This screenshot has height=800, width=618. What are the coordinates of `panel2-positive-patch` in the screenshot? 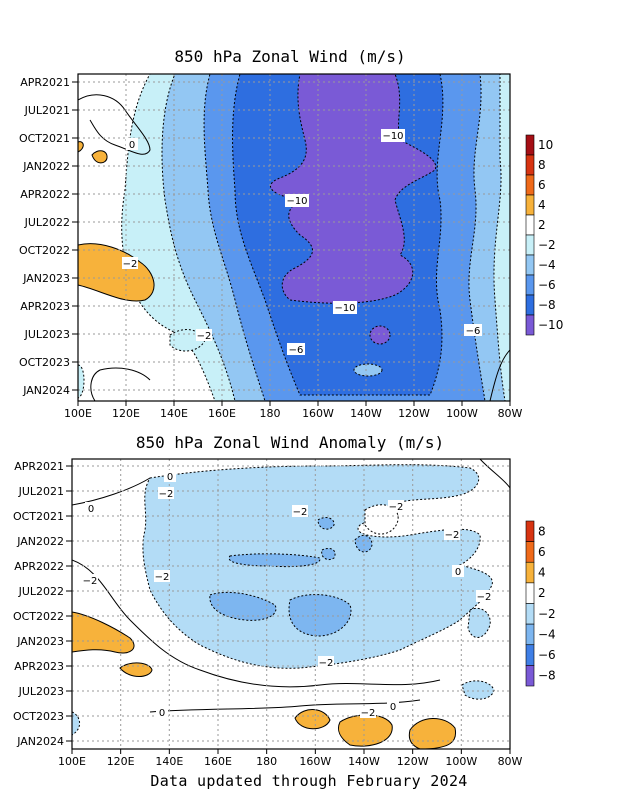 It's located at (103, 632).